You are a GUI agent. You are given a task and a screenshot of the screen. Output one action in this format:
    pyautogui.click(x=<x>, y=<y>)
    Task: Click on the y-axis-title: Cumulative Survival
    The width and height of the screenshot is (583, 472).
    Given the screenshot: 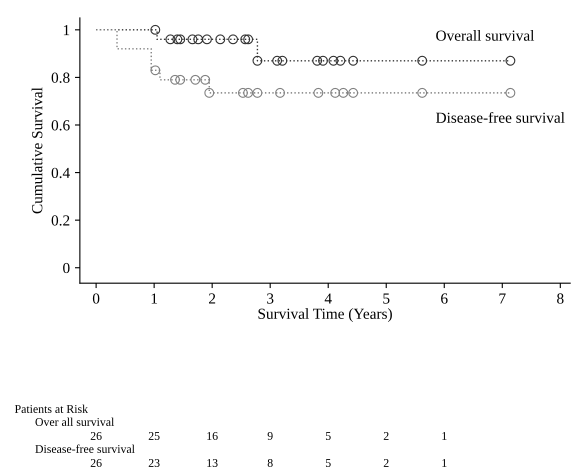 What is the action you would take?
    pyautogui.click(x=37, y=150)
    